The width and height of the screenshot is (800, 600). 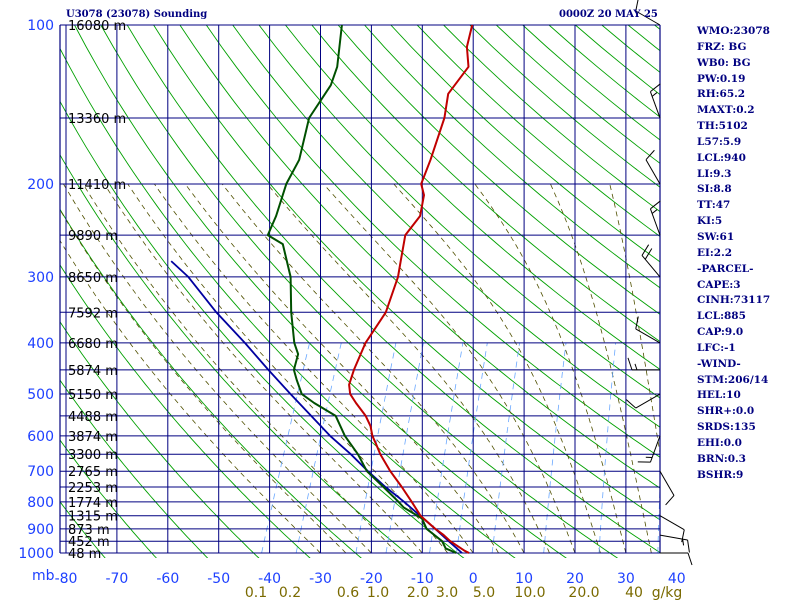 What do you see at coordinates (378, 592) in the screenshot?
I see `mixing-ratio-label: 1.0` at bounding box center [378, 592].